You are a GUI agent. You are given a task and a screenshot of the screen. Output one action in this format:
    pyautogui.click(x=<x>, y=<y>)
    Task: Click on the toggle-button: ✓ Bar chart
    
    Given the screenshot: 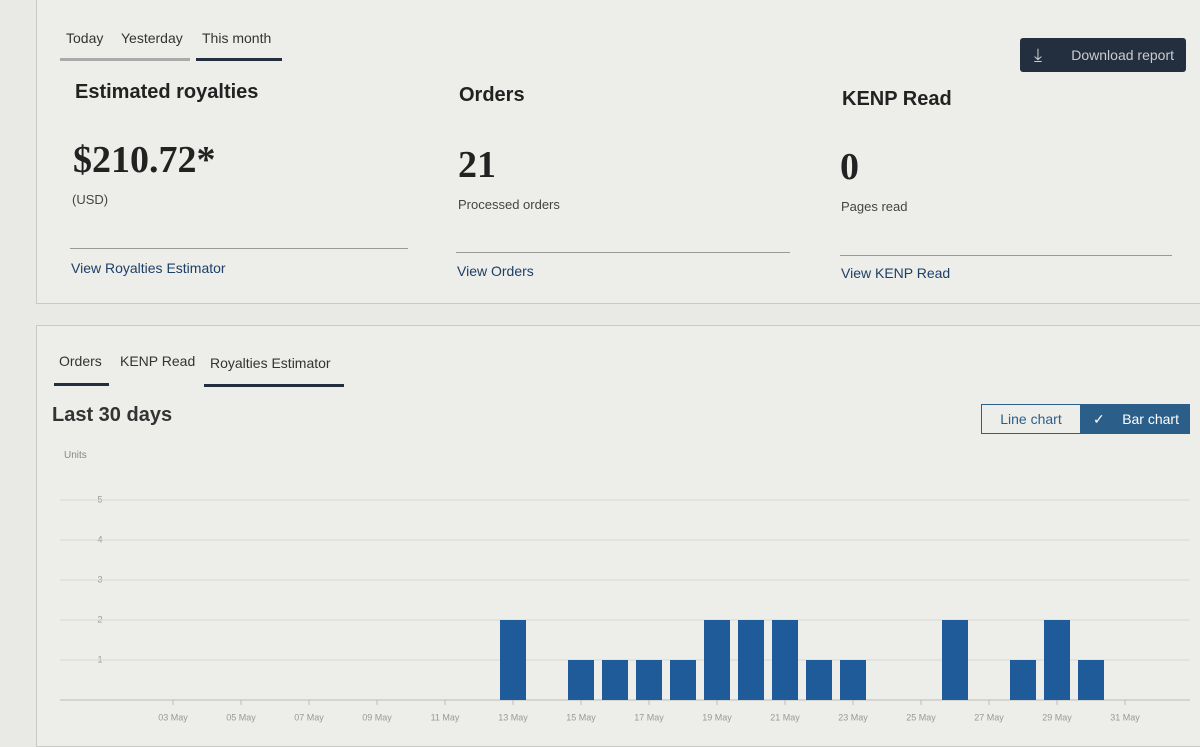 What is the action you would take?
    pyautogui.click(x=1135, y=419)
    